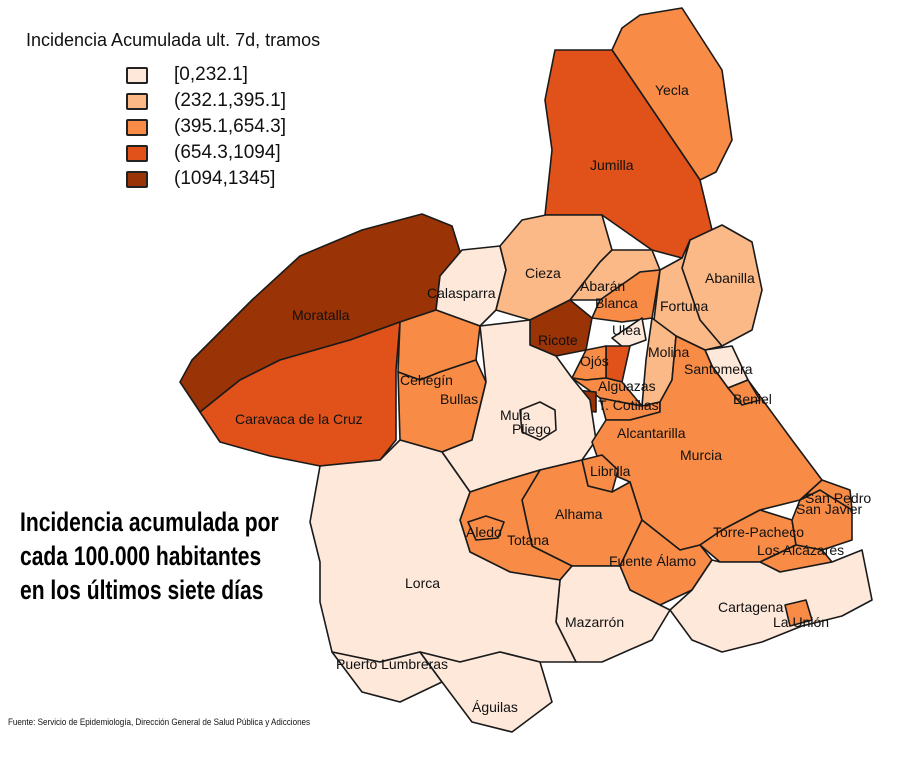  What do you see at coordinates (829, 509) in the screenshot?
I see `municipality-label: San Javier` at bounding box center [829, 509].